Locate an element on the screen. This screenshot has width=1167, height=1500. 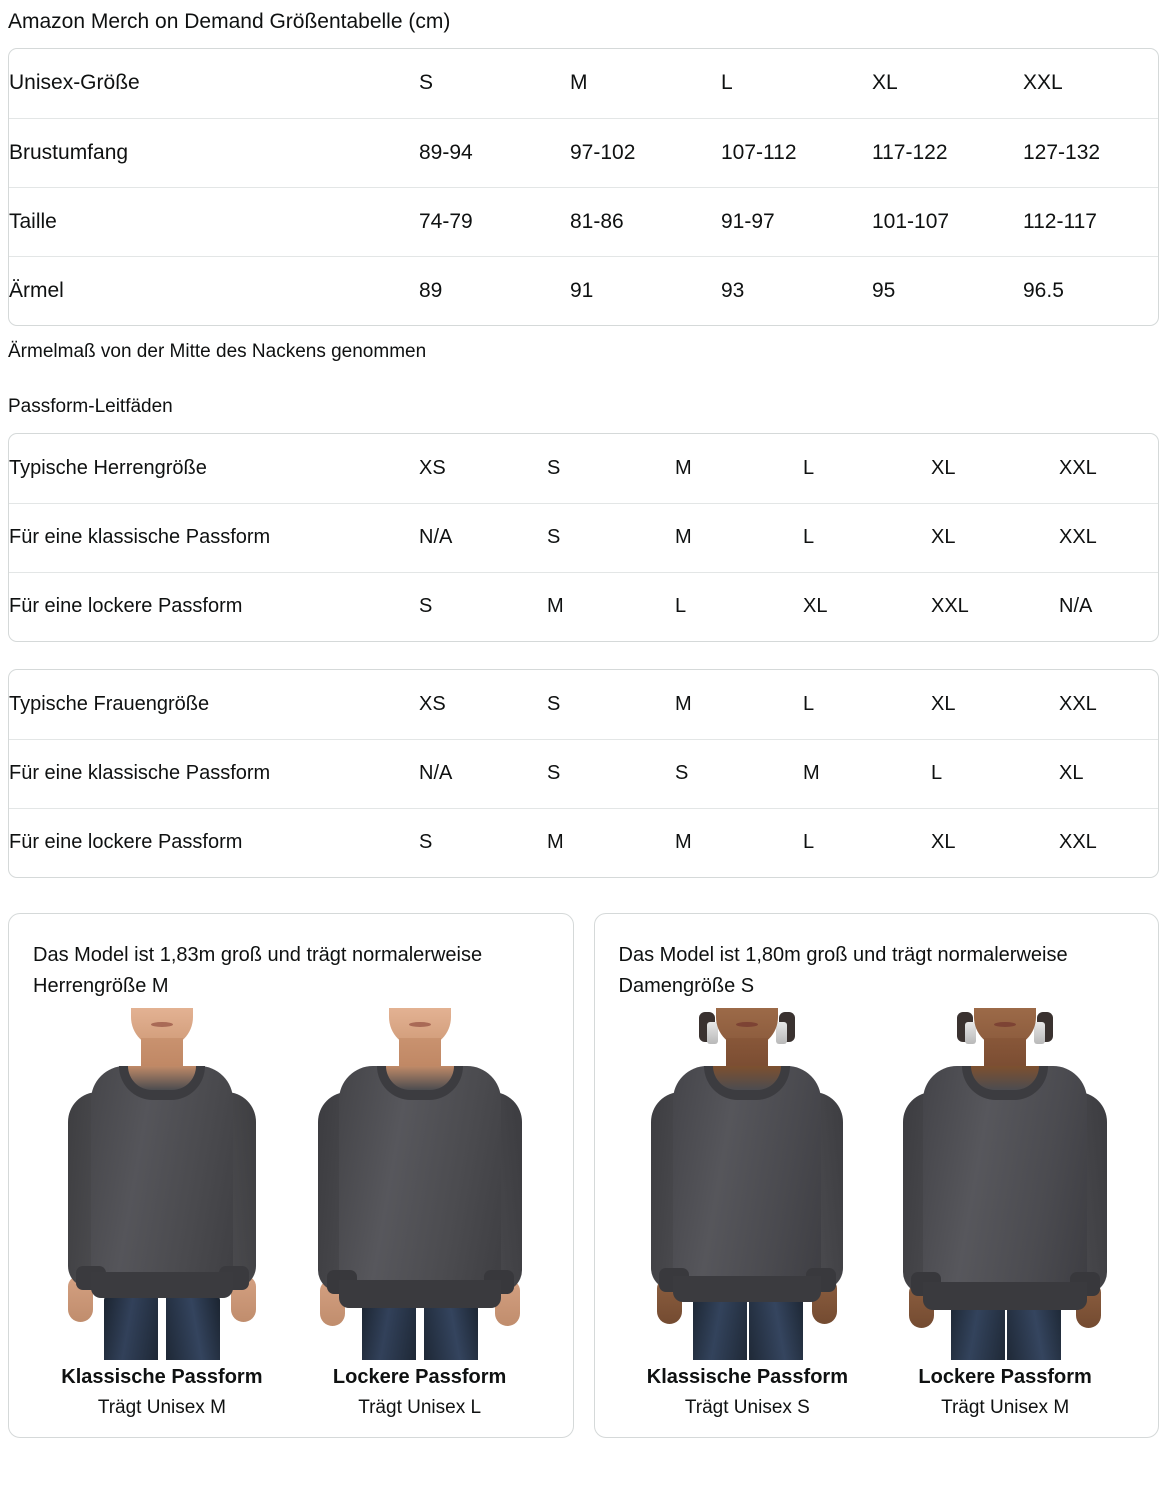
womens-relaxed-fit-label: Für eine lockere Passform is located at coordinates (214, 842).